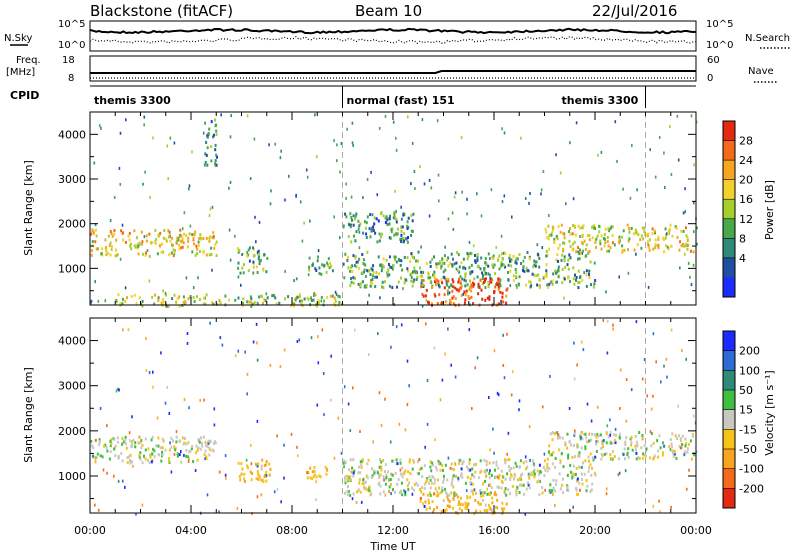  I want to click on colorbar-tick-label: -100, so click(751, 469).